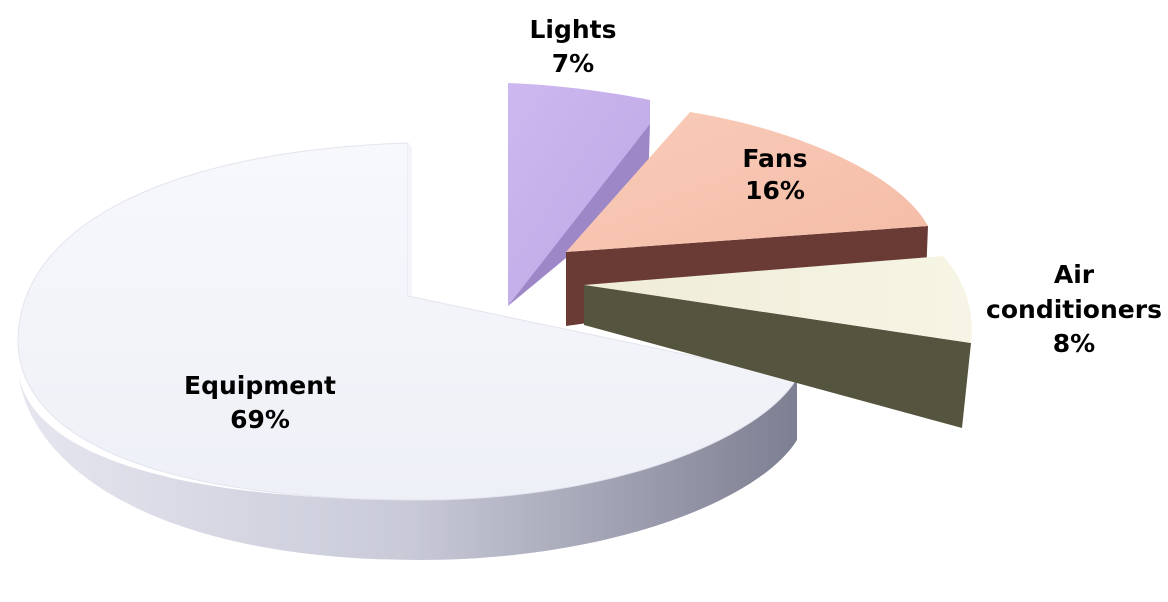  I want to click on slice-lights, so click(579, 194).